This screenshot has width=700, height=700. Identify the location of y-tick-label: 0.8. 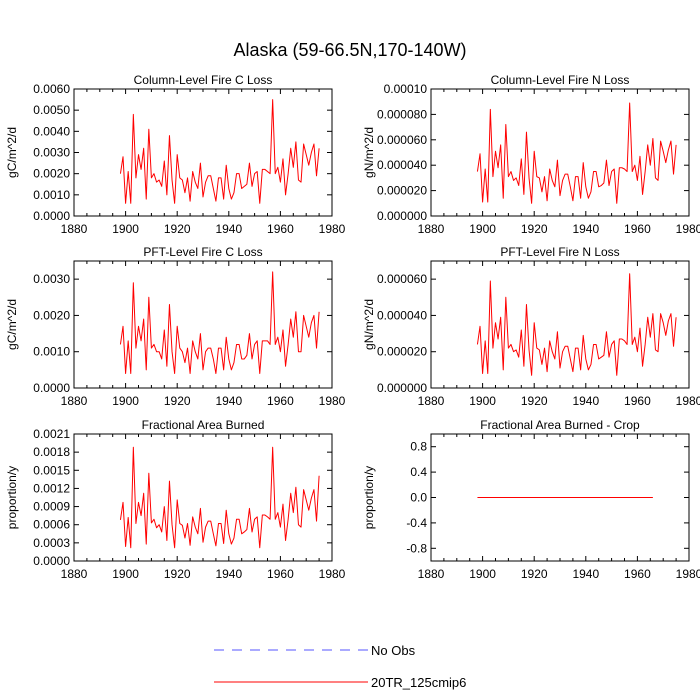
(418, 447).